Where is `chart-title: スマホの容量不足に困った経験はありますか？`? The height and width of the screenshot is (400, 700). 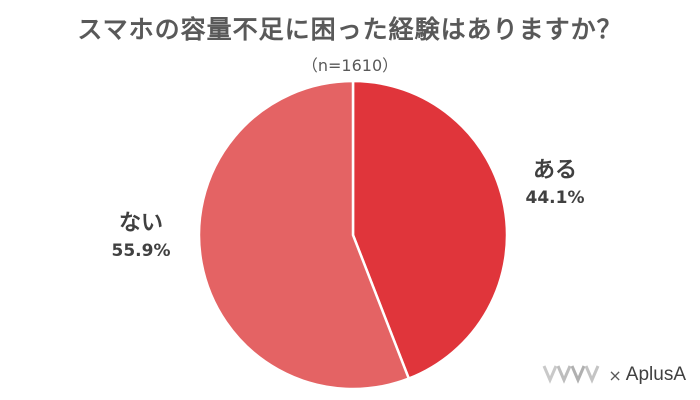 chart-title: スマホの容量不足に困った経験はありますか？ is located at coordinates (350, 29).